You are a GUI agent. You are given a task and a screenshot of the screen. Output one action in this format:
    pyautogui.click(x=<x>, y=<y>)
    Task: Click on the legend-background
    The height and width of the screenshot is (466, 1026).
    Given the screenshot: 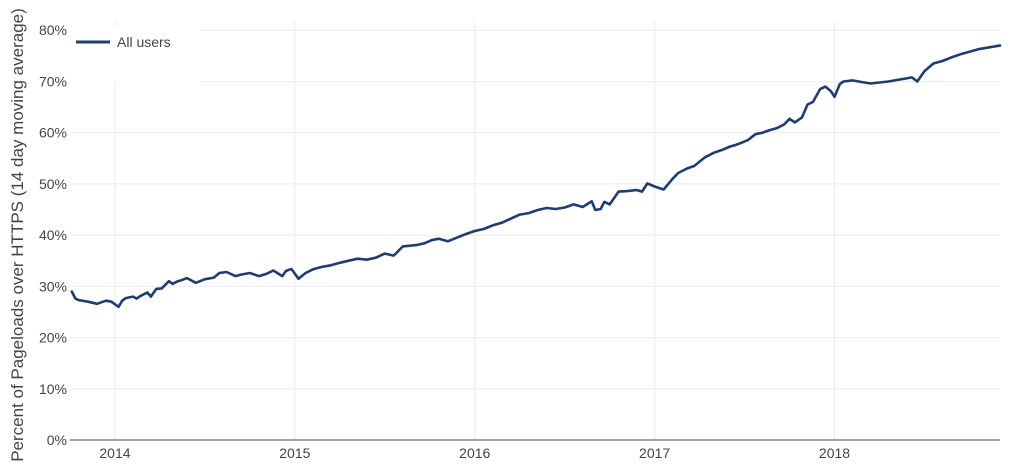 What is the action you would take?
    pyautogui.click(x=134, y=54)
    